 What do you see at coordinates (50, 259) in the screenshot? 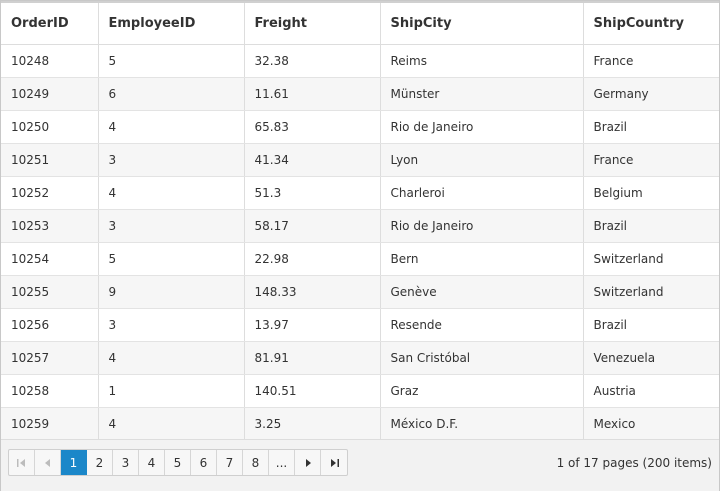
I see `cell-orderid: 10254` at bounding box center [50, 259].